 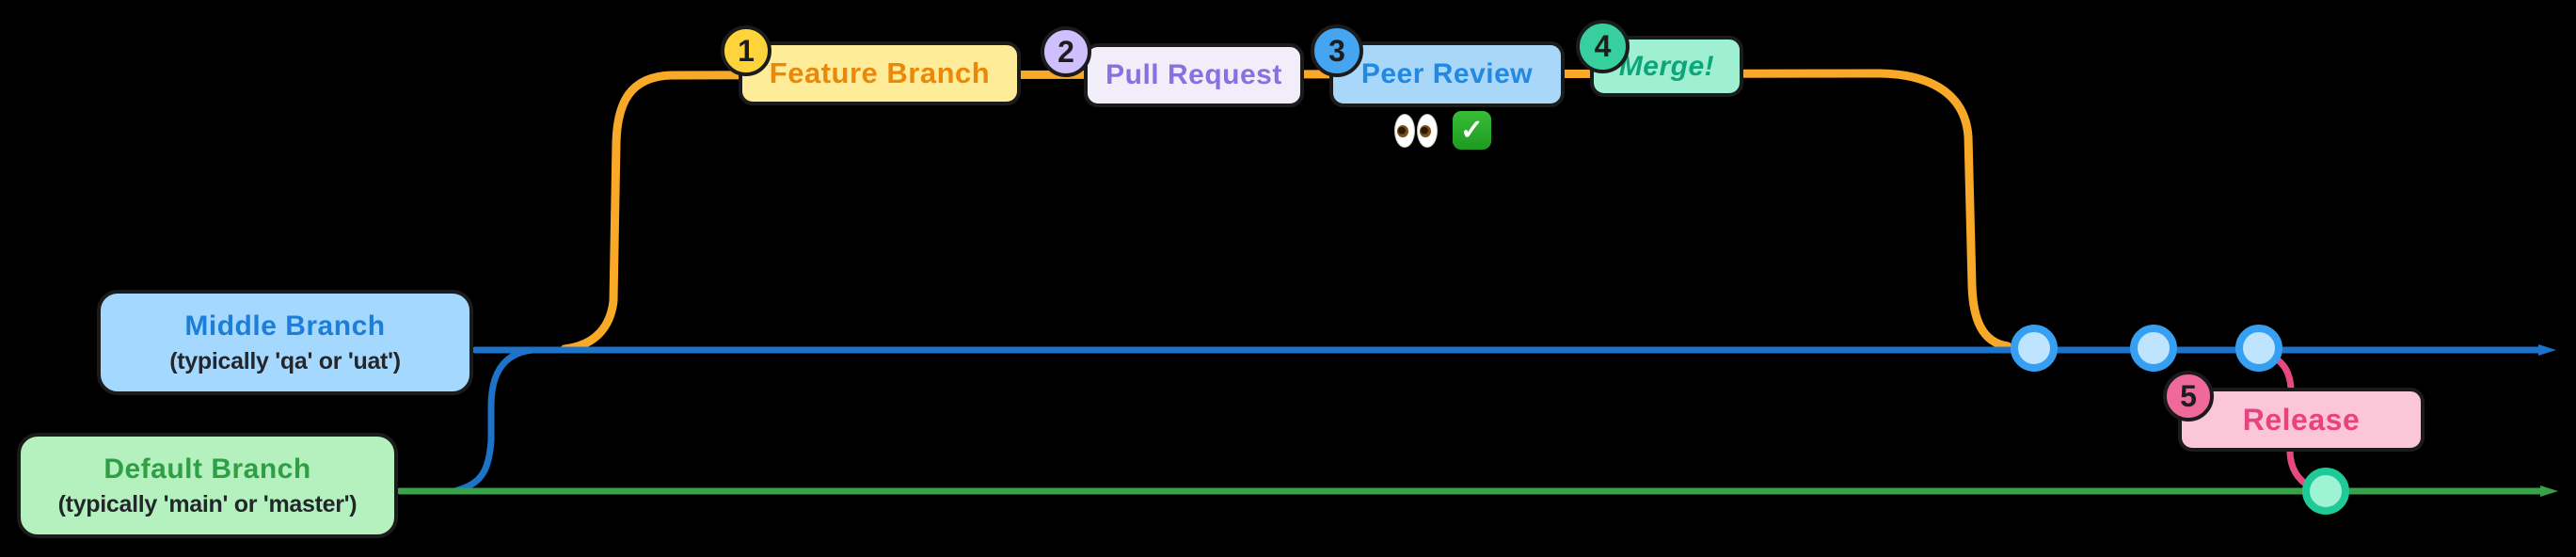 I want to click on middle-branch-arrow-tip, so click(x=2547, y=350).